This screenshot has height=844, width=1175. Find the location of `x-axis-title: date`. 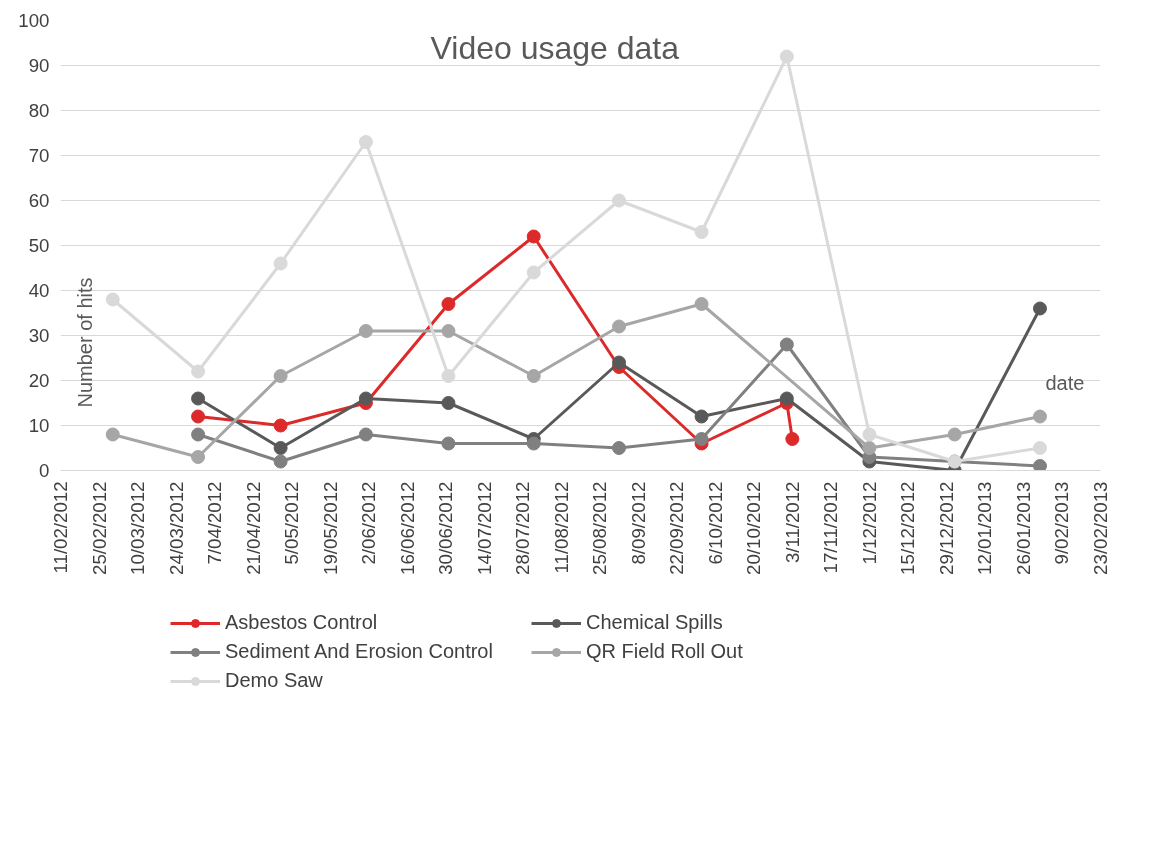

x-axis-title: date is located at coordinates (1065, 383).